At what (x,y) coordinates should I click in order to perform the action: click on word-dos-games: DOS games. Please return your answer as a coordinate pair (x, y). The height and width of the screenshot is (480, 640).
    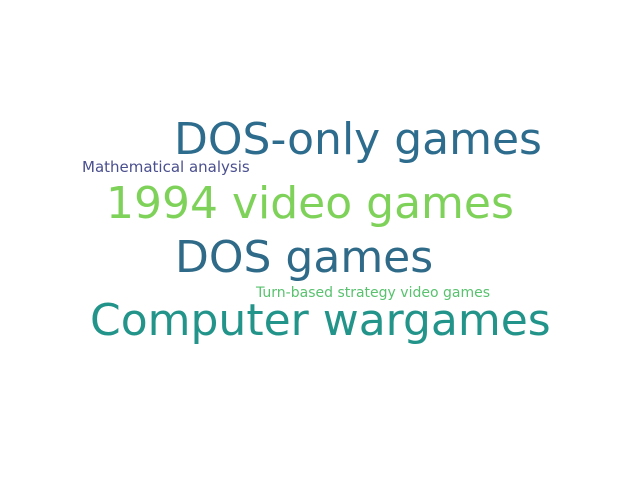
    Looking at the image, I should click on (304, 257).